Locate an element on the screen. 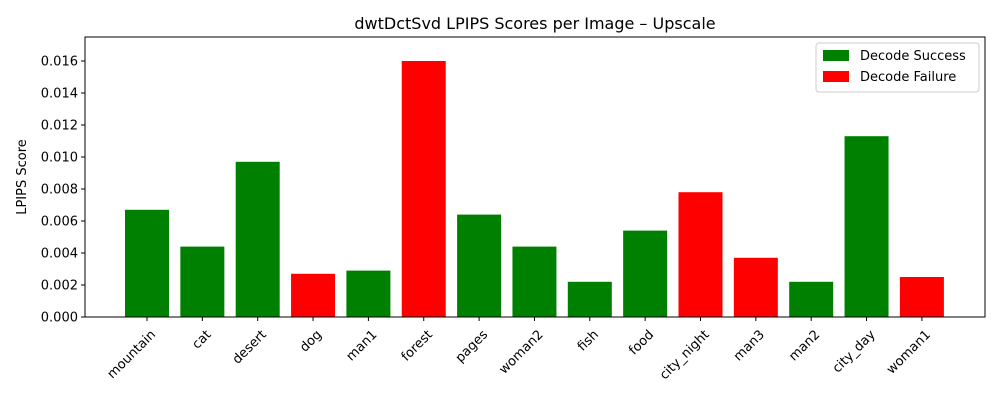 This screenshot has width=1000, height=400. legend-swatch-success is located at coordinates (836, 55).